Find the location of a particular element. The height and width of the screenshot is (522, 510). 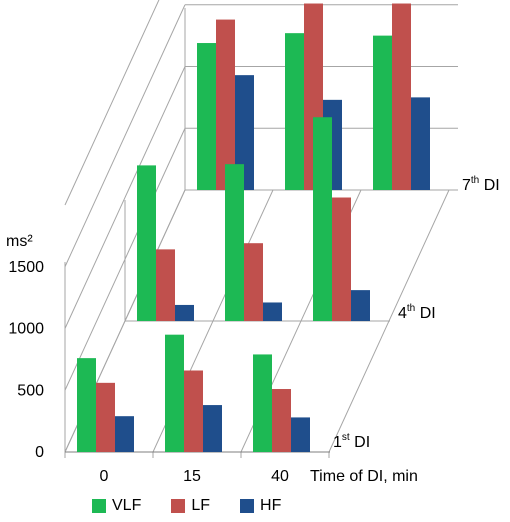

legend: VLF LF HF is located at coordinates (201, 506).